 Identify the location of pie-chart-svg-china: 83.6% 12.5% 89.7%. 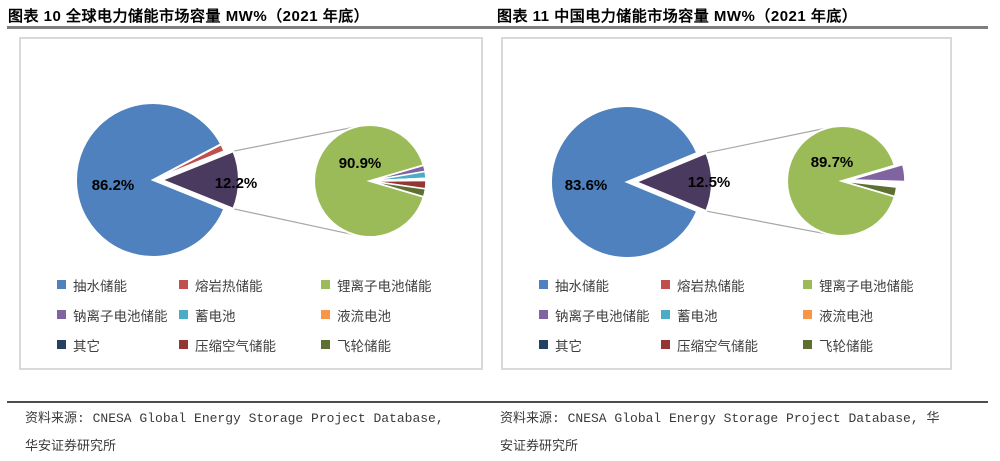
(727, 182).